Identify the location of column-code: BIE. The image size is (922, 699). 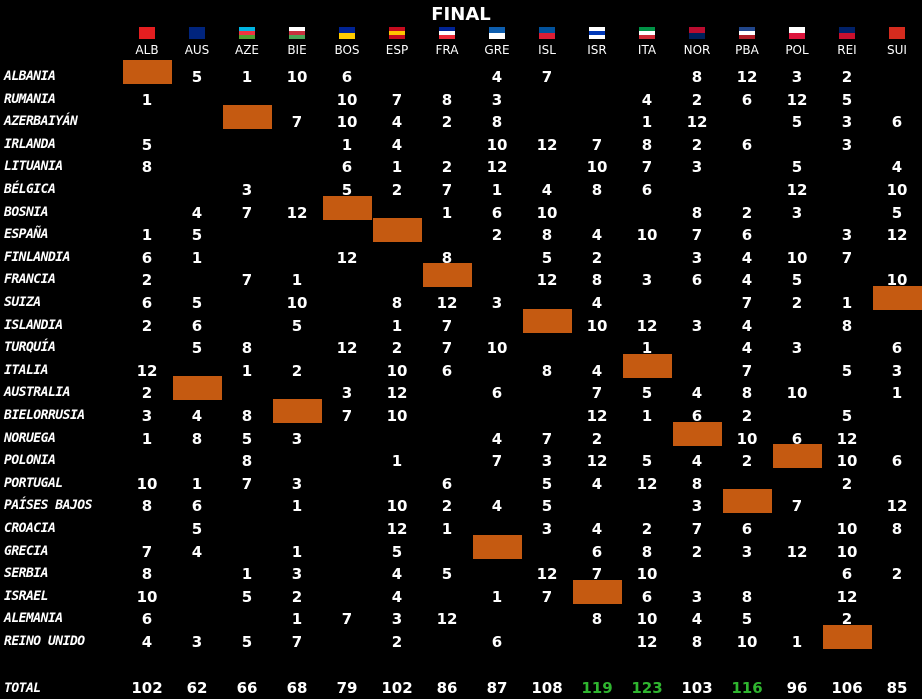
(297, 50).